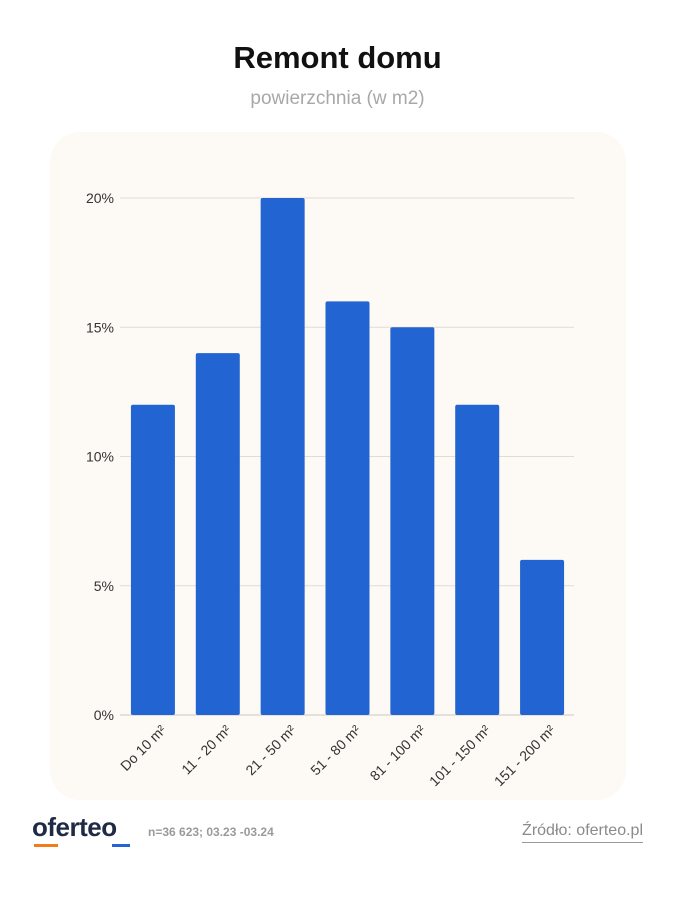  Describe the element at coordinates (398, 753) in the screenshot. I see `x-tick-label: 81 - 100 m²` at that location.